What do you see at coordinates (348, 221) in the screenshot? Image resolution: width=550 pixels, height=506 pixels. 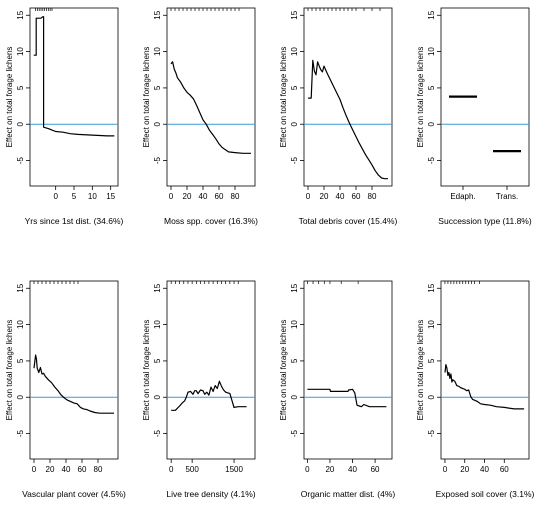 I see `x-axis-label: Total debris cover (15.4%)` at bounding box center [348, 221].